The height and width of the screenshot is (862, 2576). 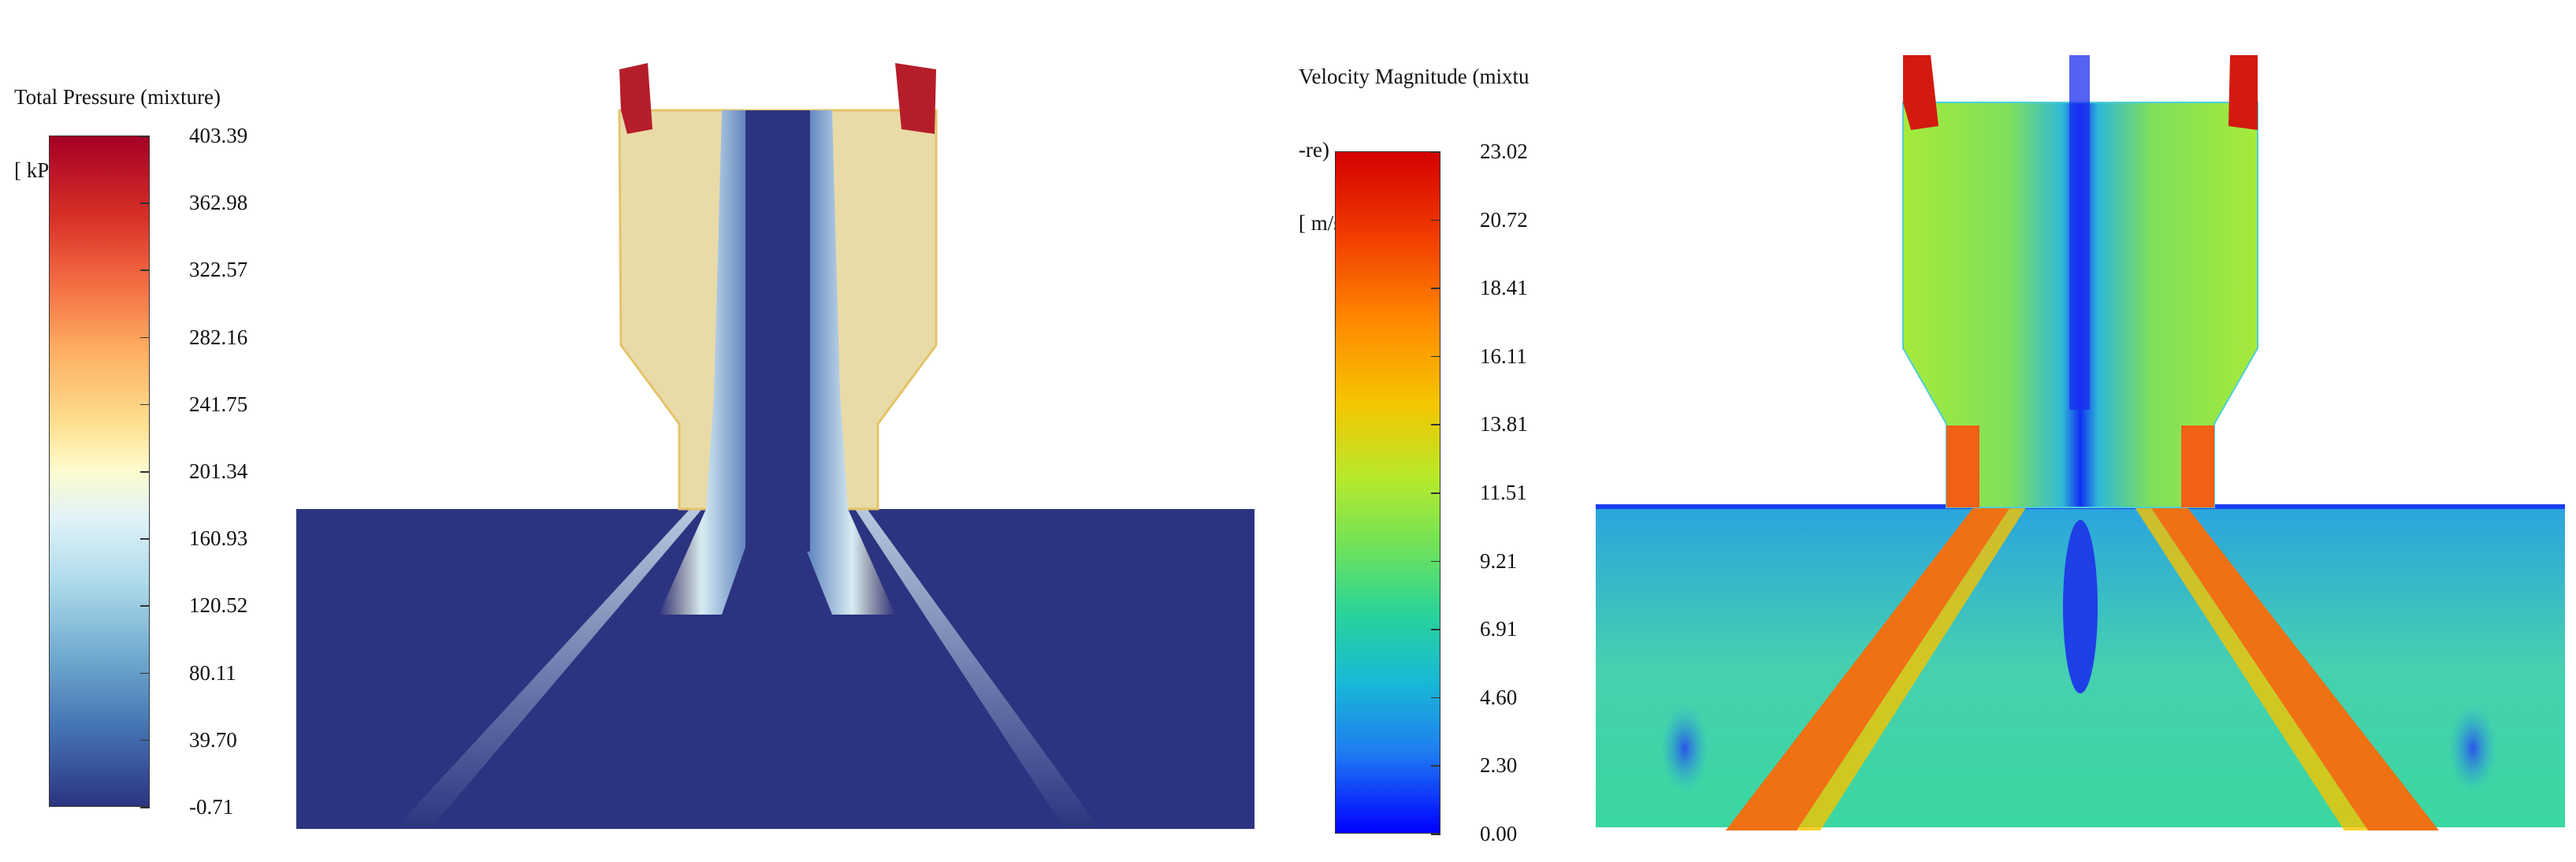 I want to click on pressure-right-inlet-hotspot, so click(x=915, y=98).